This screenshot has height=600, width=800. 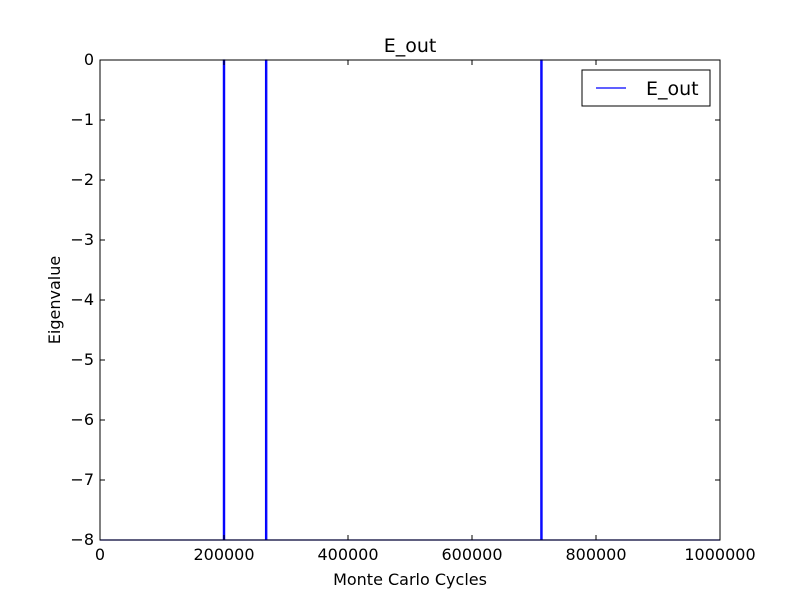 What do you see at coordinates (223, 554) in the screenshot?
I see `x-tick-label: 200000` at bounding box center [223, 554].